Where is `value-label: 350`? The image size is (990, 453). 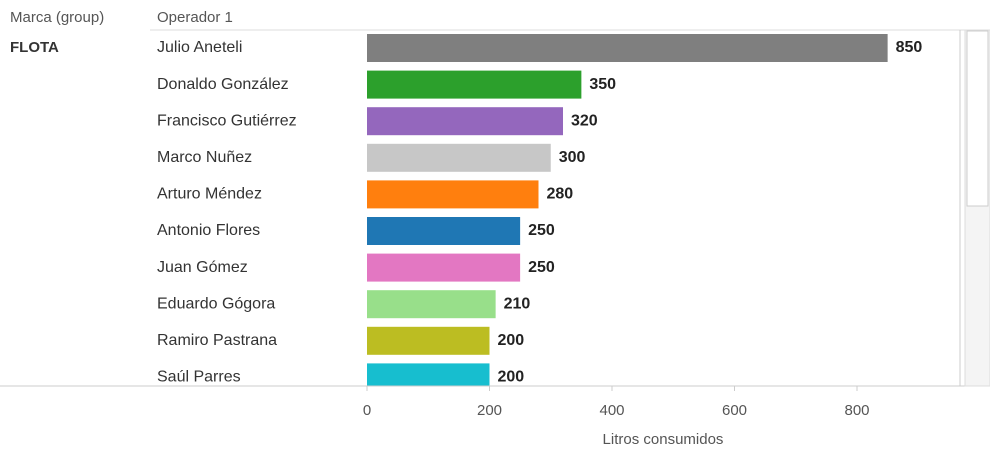
value-label: 350 is located at coordinates (602, 84).